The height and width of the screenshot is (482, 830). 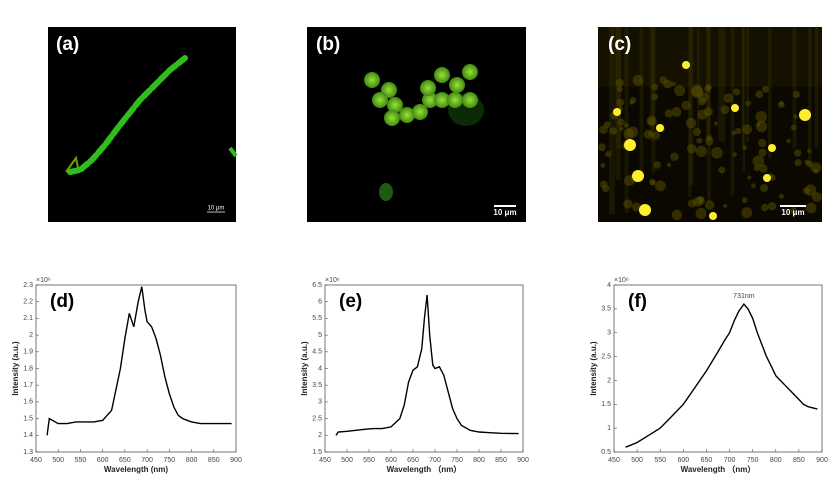 I want to click on y-tick-label: 1.9, so click(x=28, y=352).